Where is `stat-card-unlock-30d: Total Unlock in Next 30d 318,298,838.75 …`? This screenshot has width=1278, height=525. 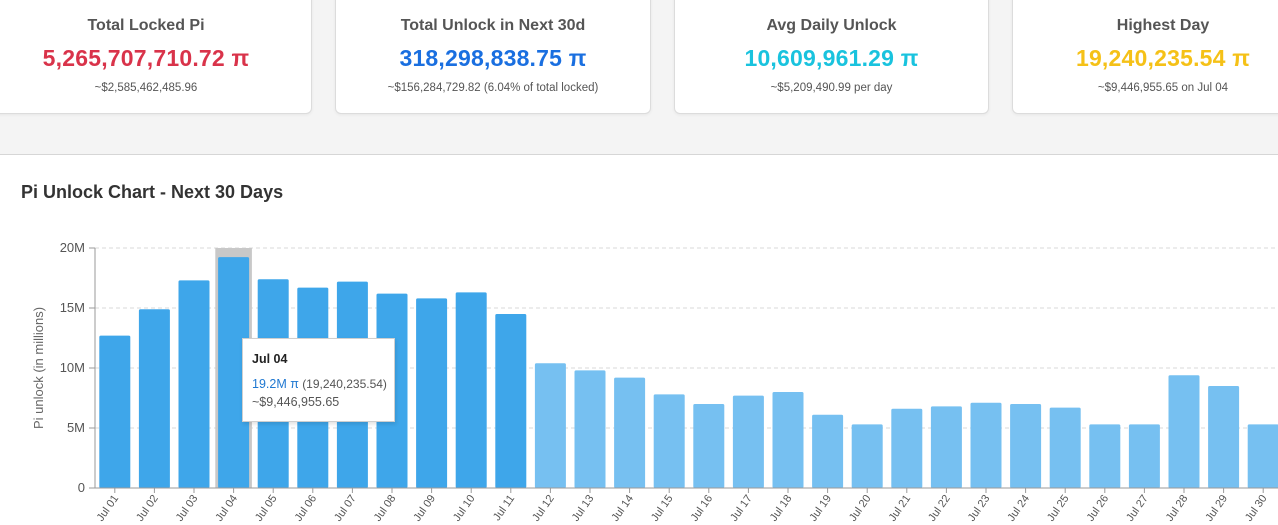 stat-card-unlock-30d: Total Unlock in Next 30d 318,298,838.75 … is located at coordinates (493, 57).